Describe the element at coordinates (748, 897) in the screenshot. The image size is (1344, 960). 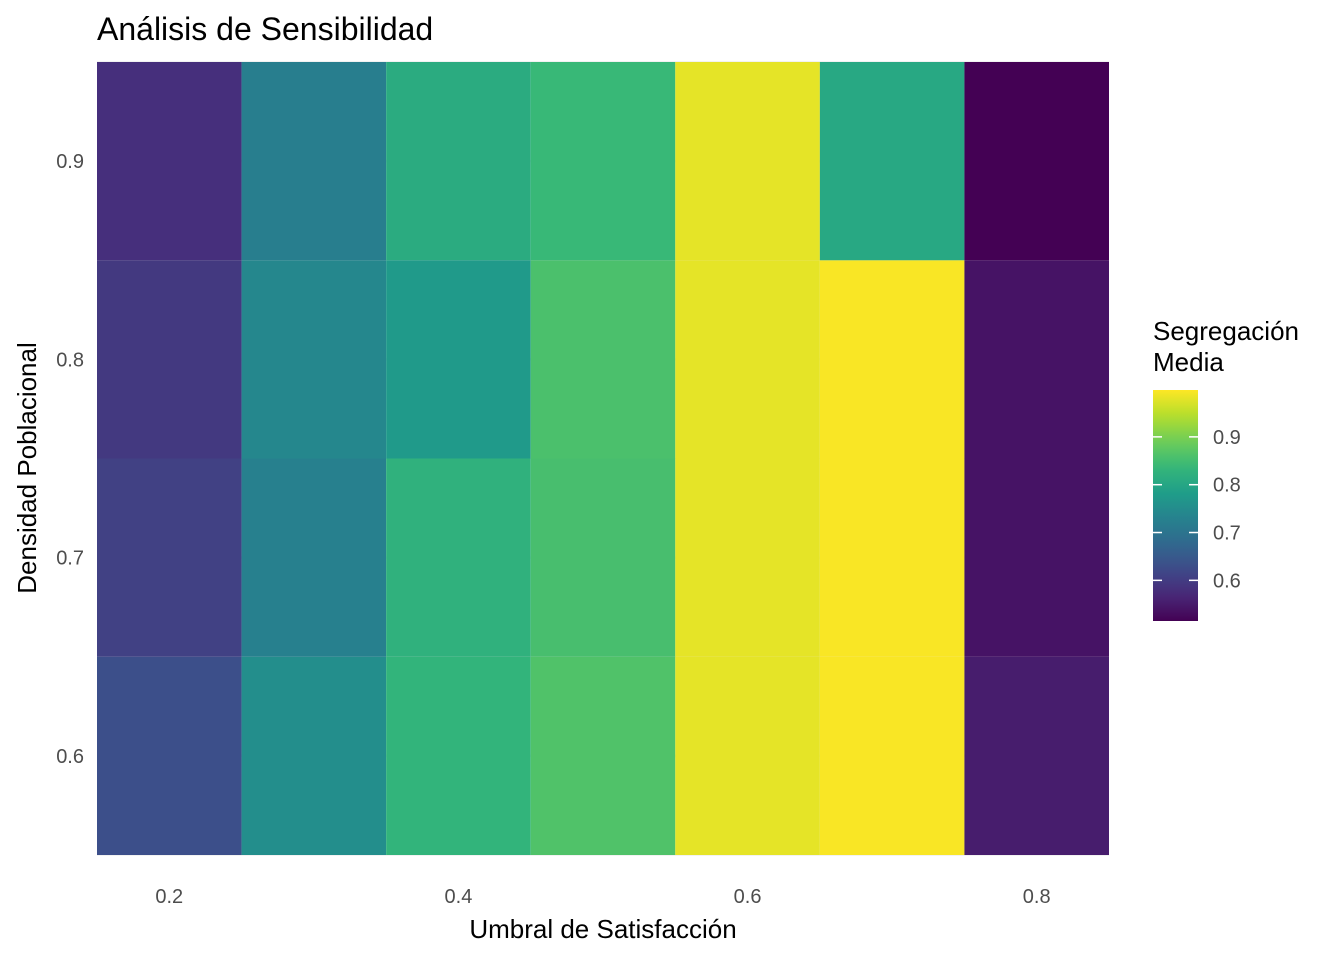
I see `x-tick-label-2: 0.6` at that location.